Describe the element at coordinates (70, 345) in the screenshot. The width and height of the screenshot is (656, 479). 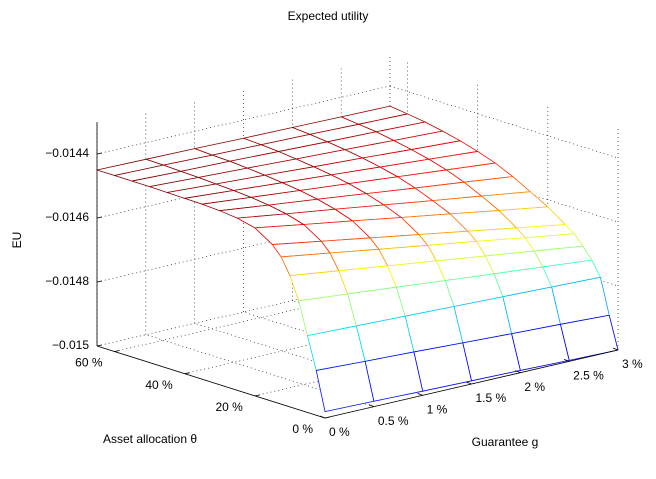
I see `z-tick-label: −0.015` at that location.